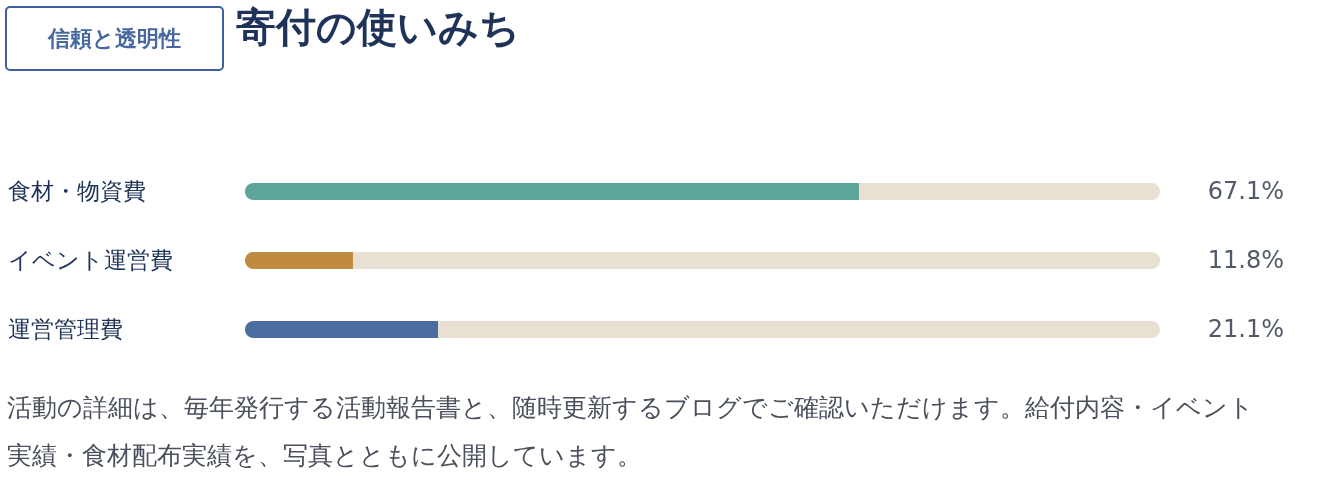 The height and width of the screenshot is (496, 1322). What do you see at coordinates (630, 431) in the screenshot?
I see `text: 活動の詳細は、毎年発行する活動報告書と、随時更新するブログでご確認いただけます。給付内容・イベント実績・食材配布実績を、写真とともに公開しています。` at bounding box center [630, 431].